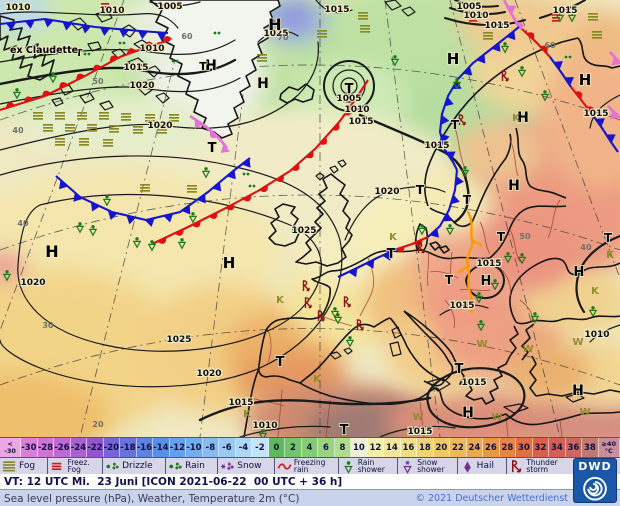 This screenshot has height=506, width=620. I want to click on legend-item-rain-shower: Rain shower, so click(369, 465).